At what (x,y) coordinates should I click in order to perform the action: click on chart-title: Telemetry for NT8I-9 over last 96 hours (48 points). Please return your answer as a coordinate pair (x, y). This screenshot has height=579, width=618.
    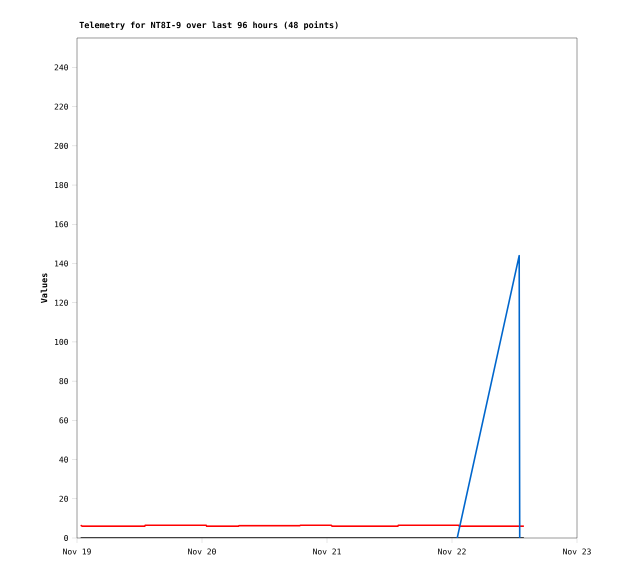
    Looking at the image, I should click on (209, 25).